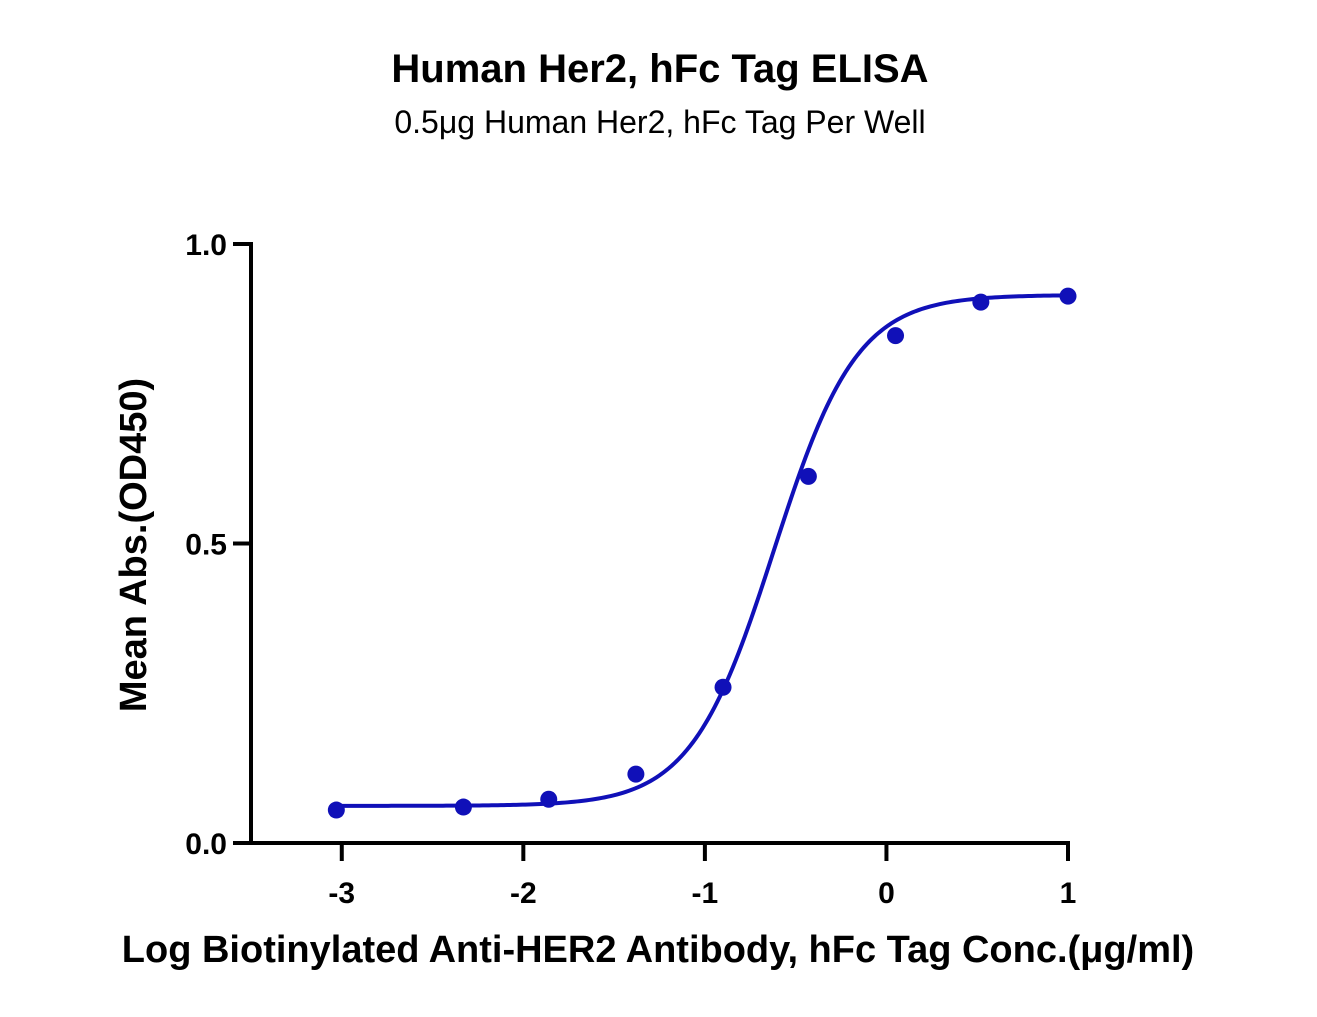 Image resolution: width=1317 pixels, height=1017 pixels. What do you see at coordinates (134, 545) in the screenshot?
I see `y-axis-label: Mean Abs.(OD450)` at bounding box center [134, 545].